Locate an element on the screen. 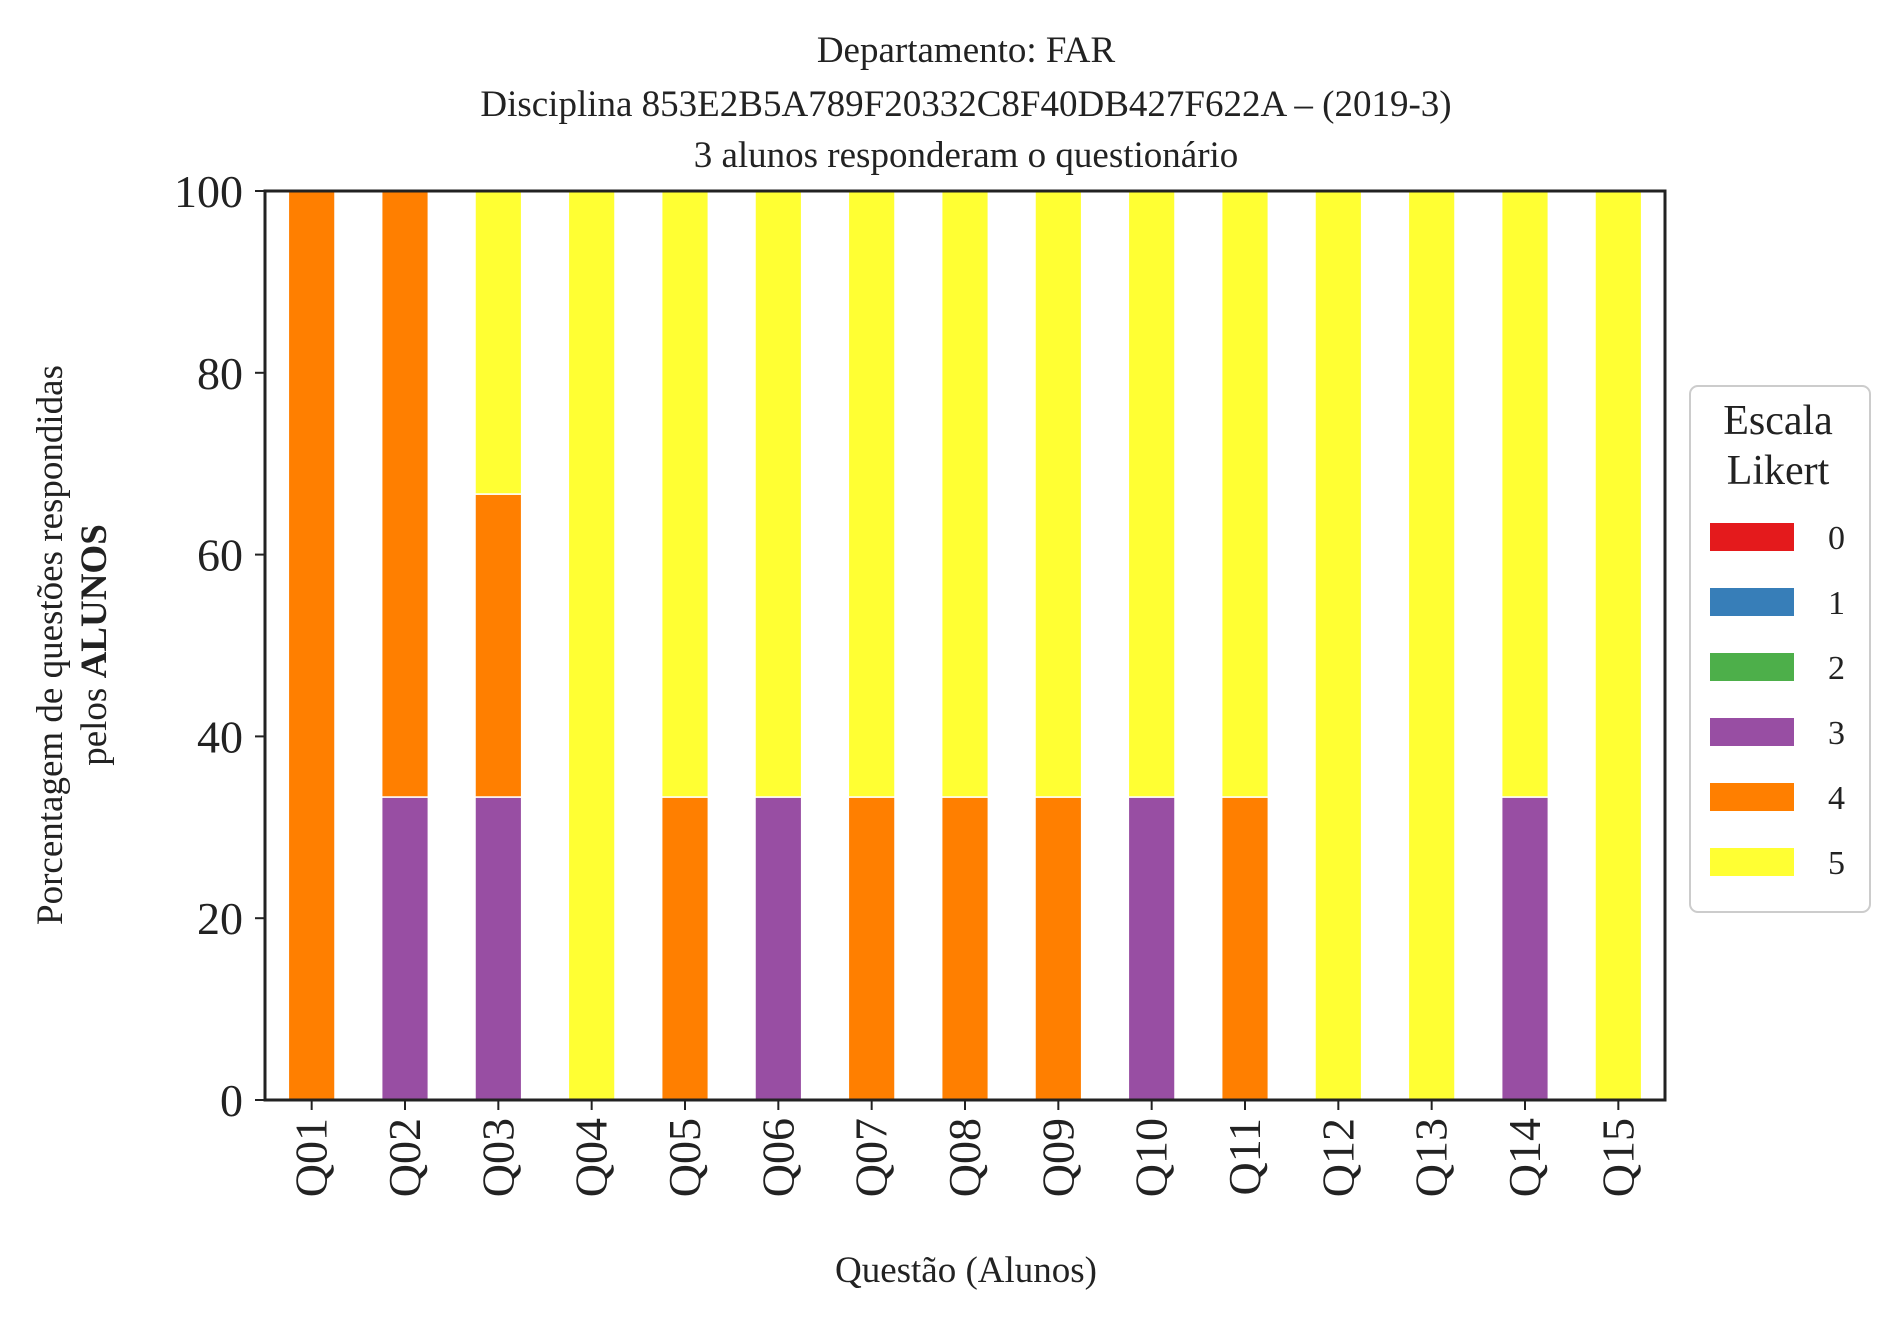  legend-items: 0 1 2 3 4 5 is located at coordinates (1777, 701).